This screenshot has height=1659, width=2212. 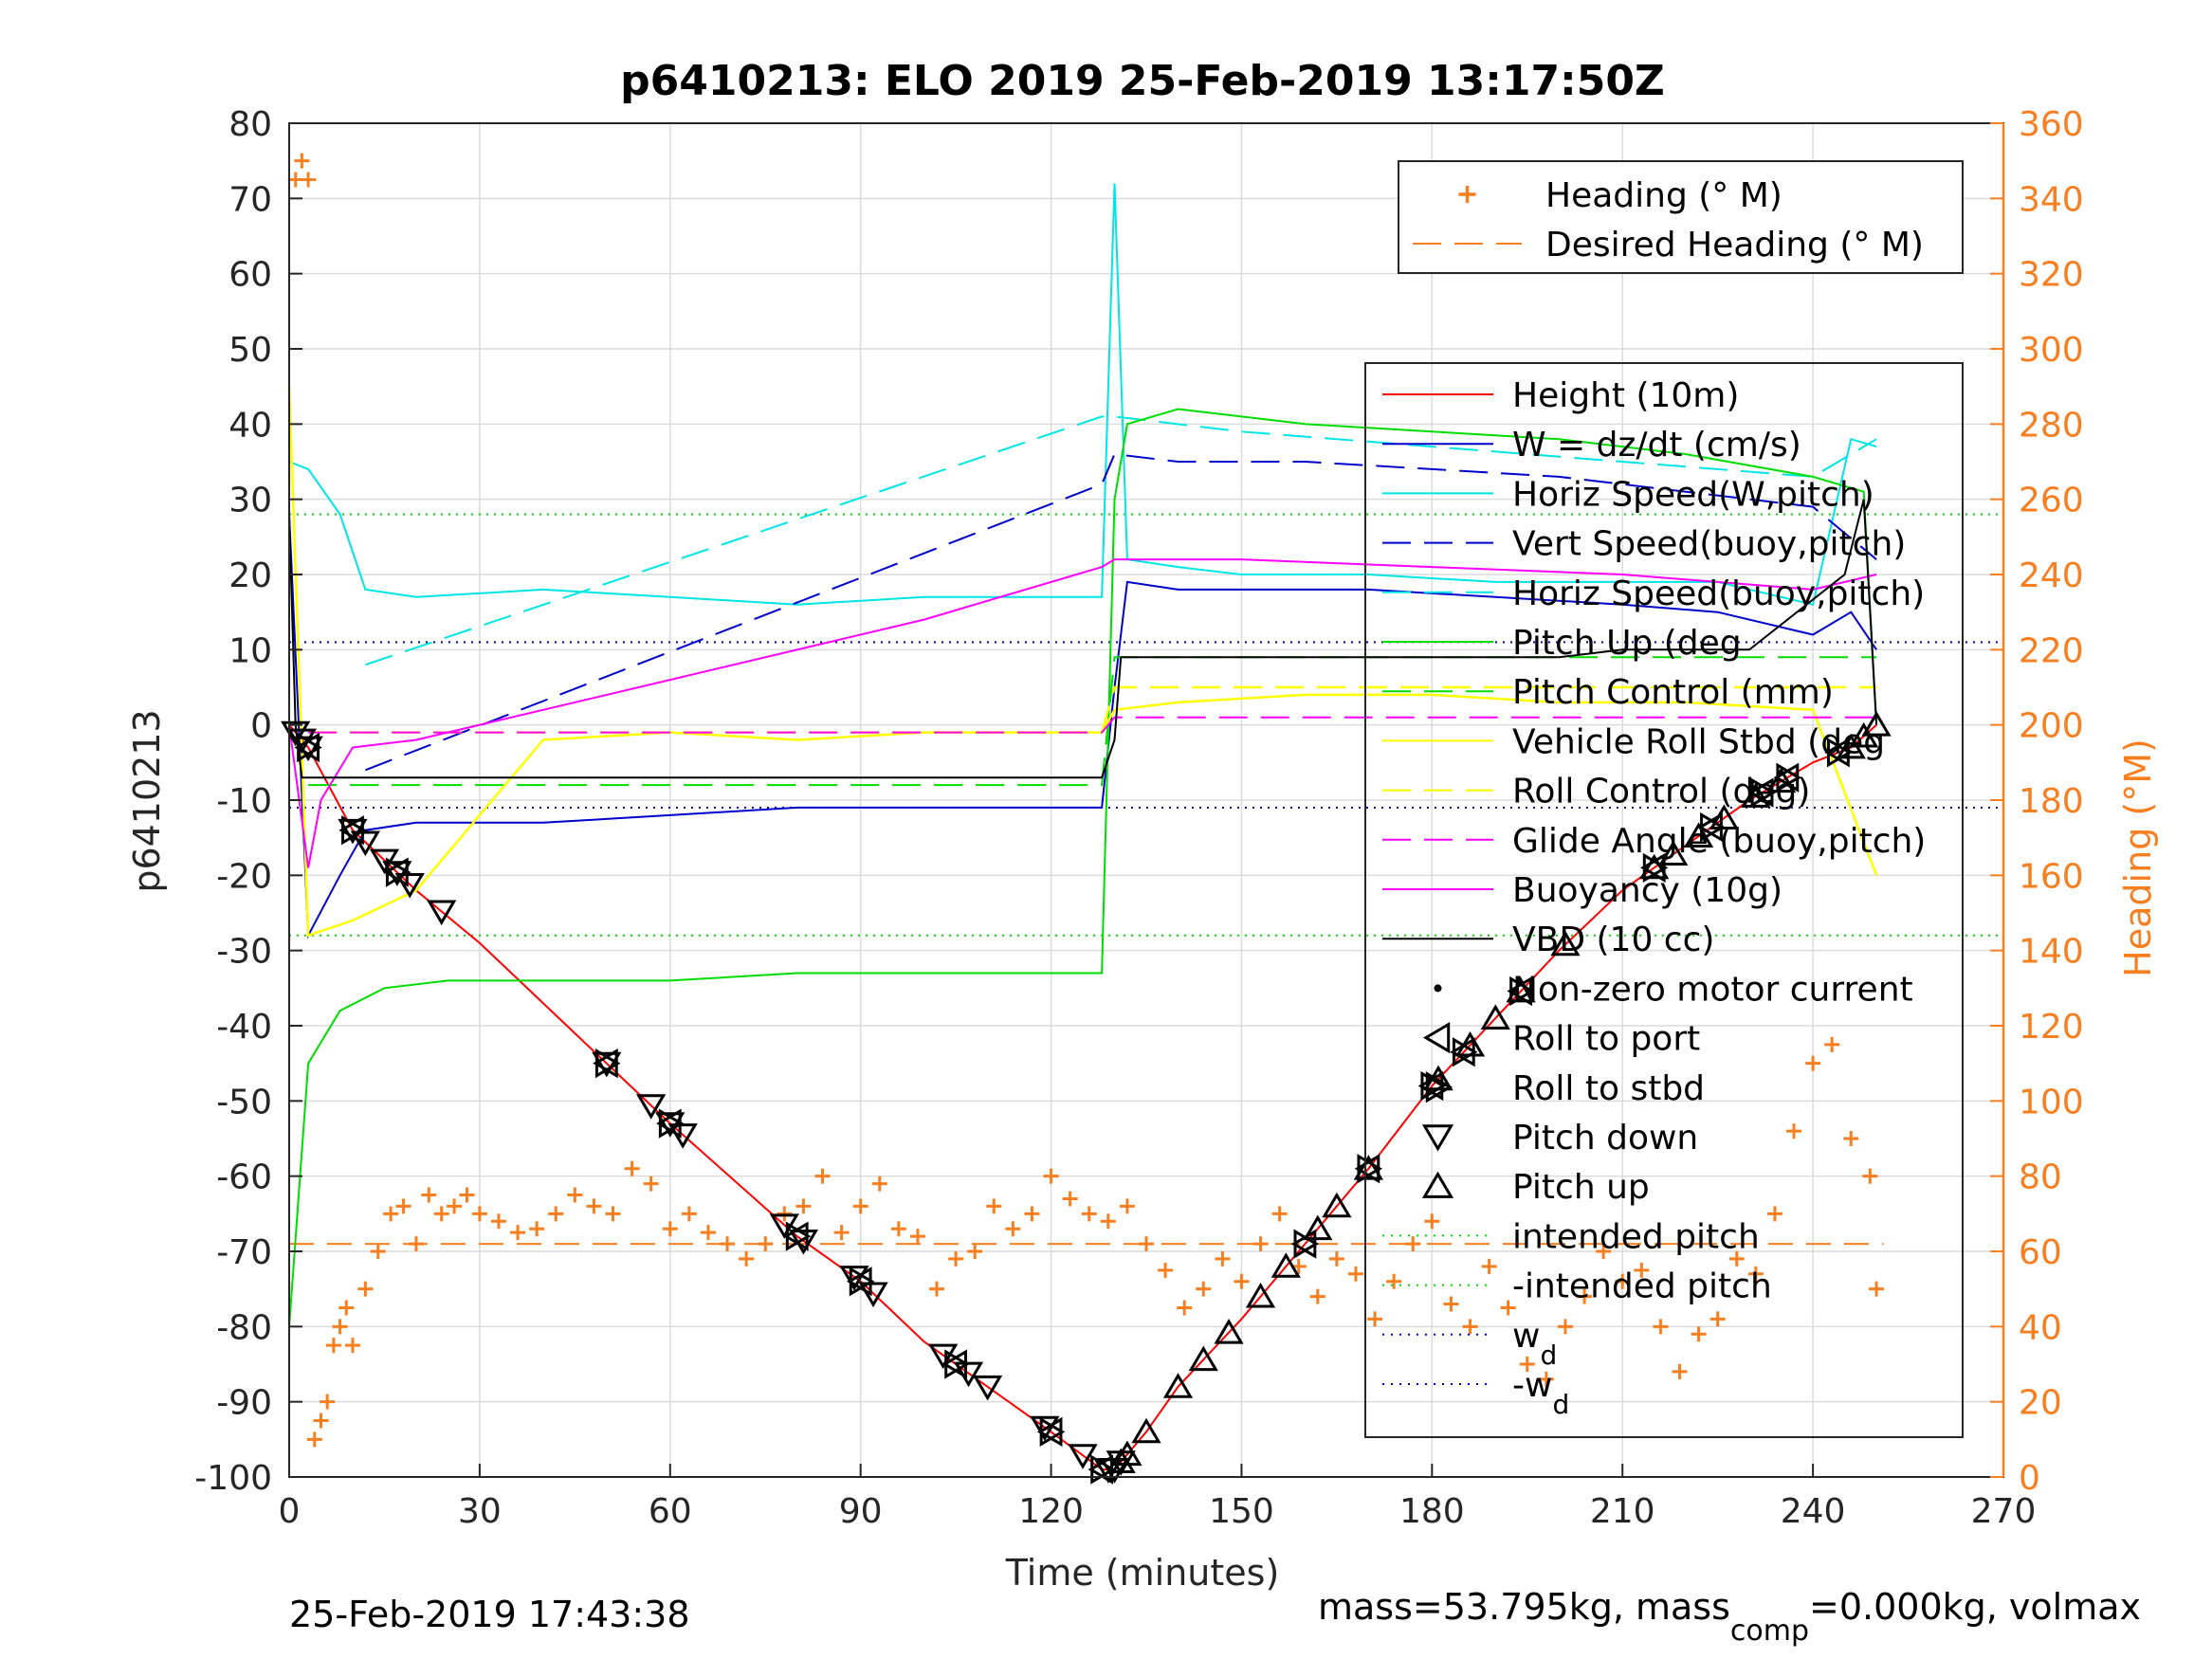 I want to click on x-tick-label: 30, so click(x=480, y=1511).